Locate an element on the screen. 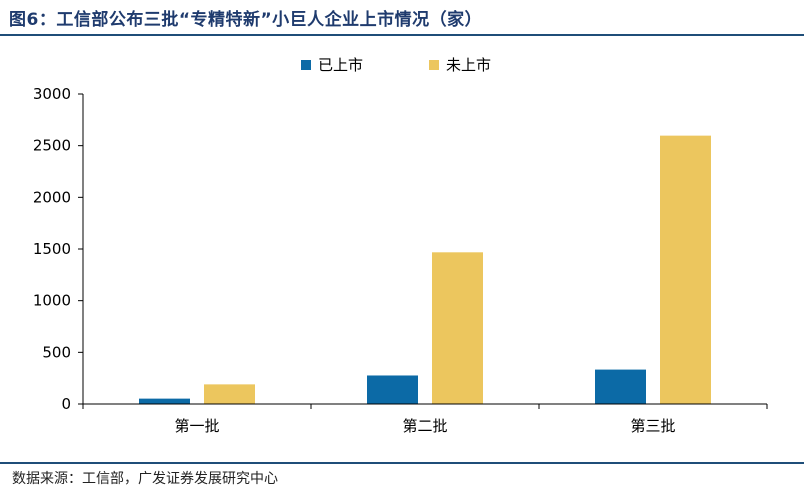 This screenshot has height=488, width=804. legend-label-listed: 已上市 is located at coordinates (340, 65).